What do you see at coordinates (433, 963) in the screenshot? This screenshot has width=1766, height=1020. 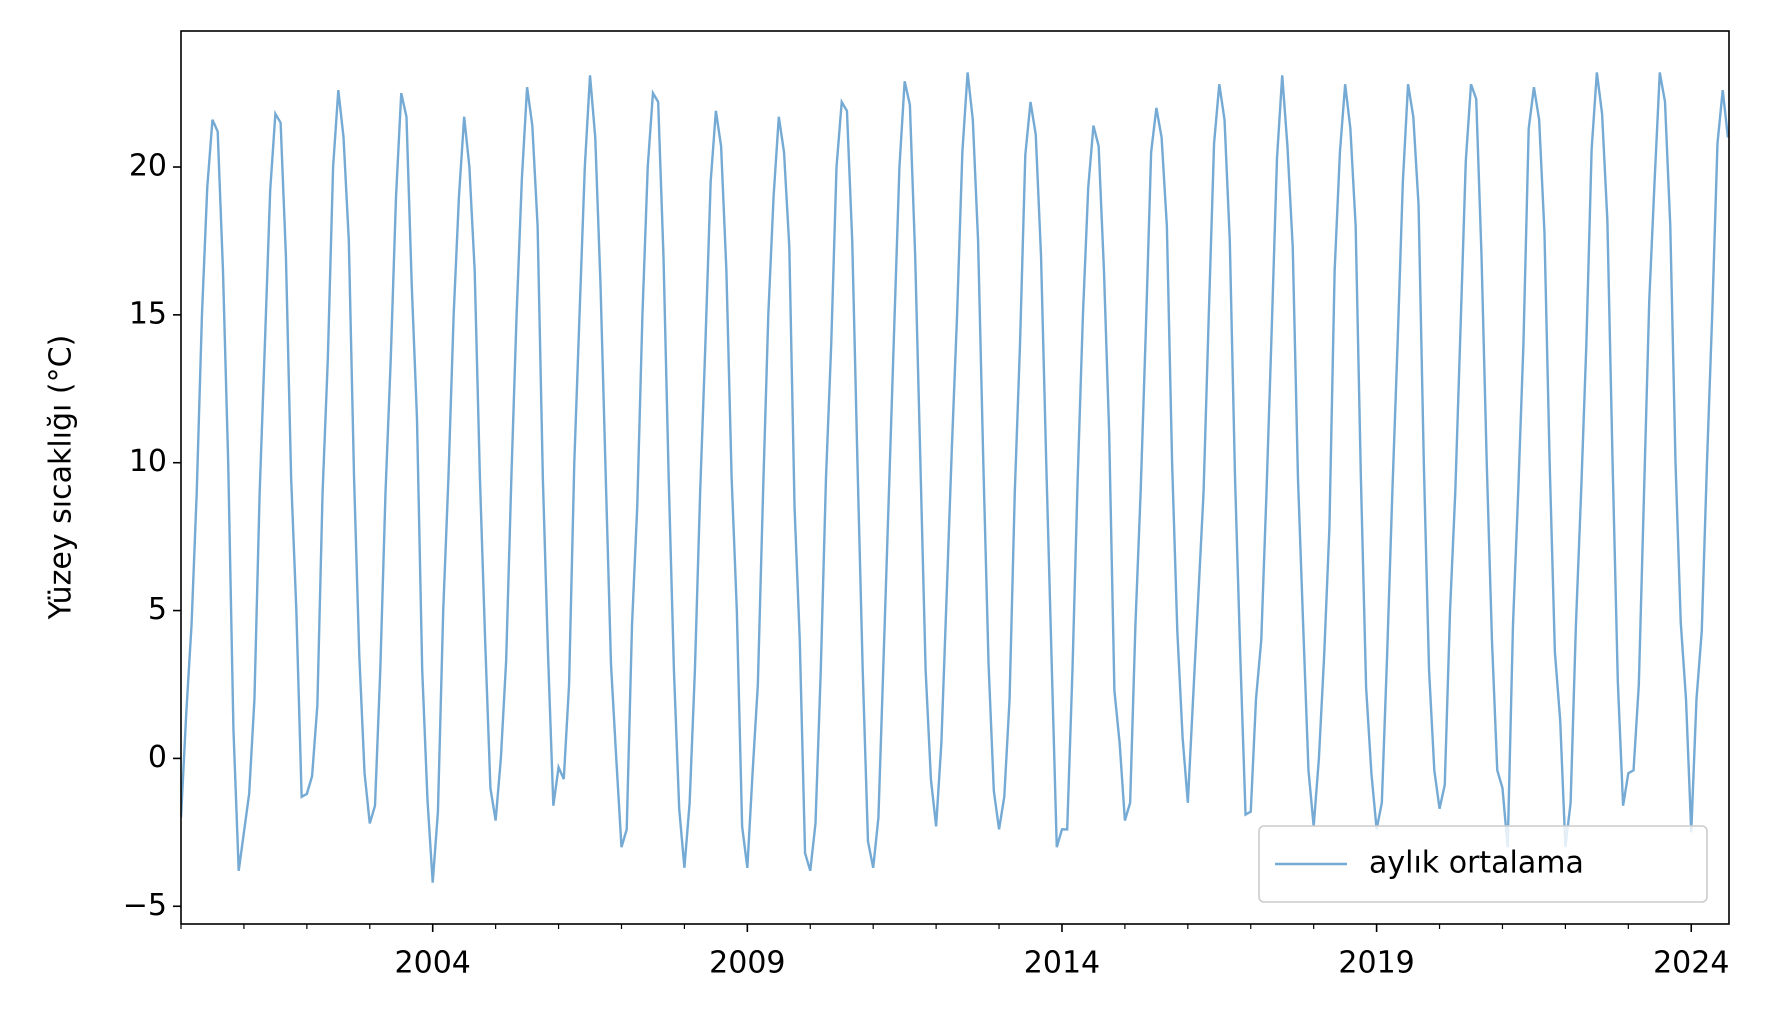 I see `x-tick-label: 2004` at bounding box center [433, 963].